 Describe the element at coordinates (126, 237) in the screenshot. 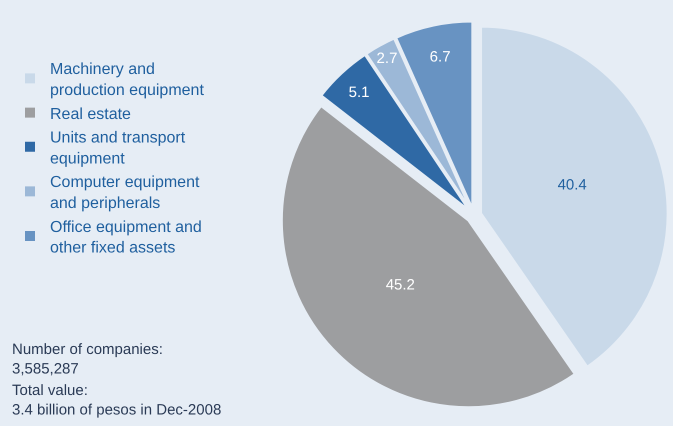

I see `legend-label: Office equipment and other fixed assets` at that location.